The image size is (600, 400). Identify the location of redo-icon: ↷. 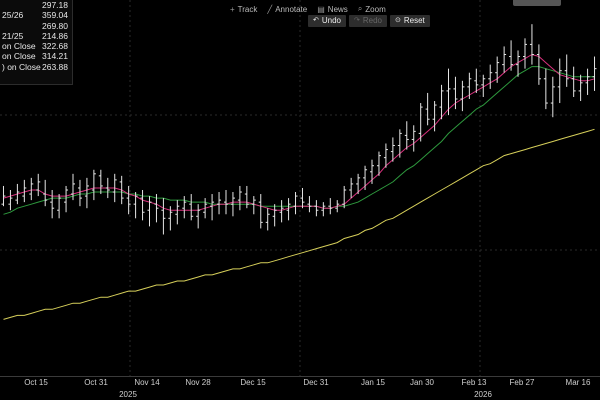
(357, 20).